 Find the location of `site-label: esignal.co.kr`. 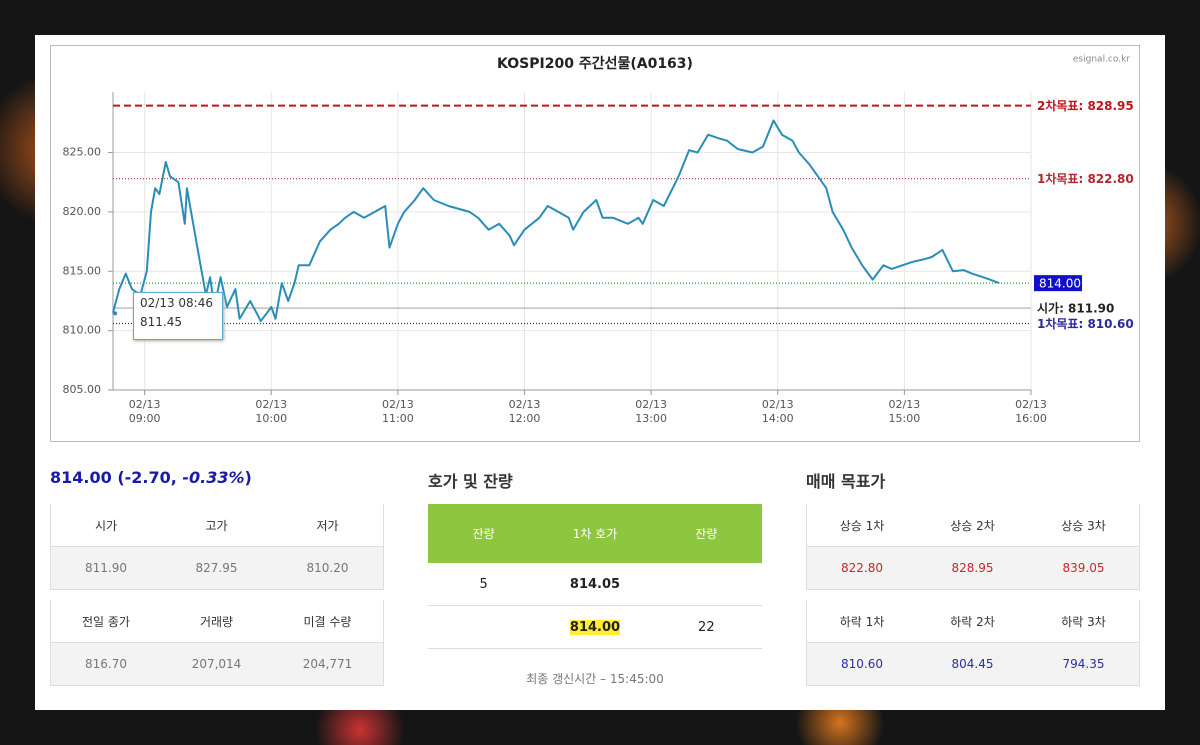

site-label: esignal.co.kr is located at coordinates (1101, 60).